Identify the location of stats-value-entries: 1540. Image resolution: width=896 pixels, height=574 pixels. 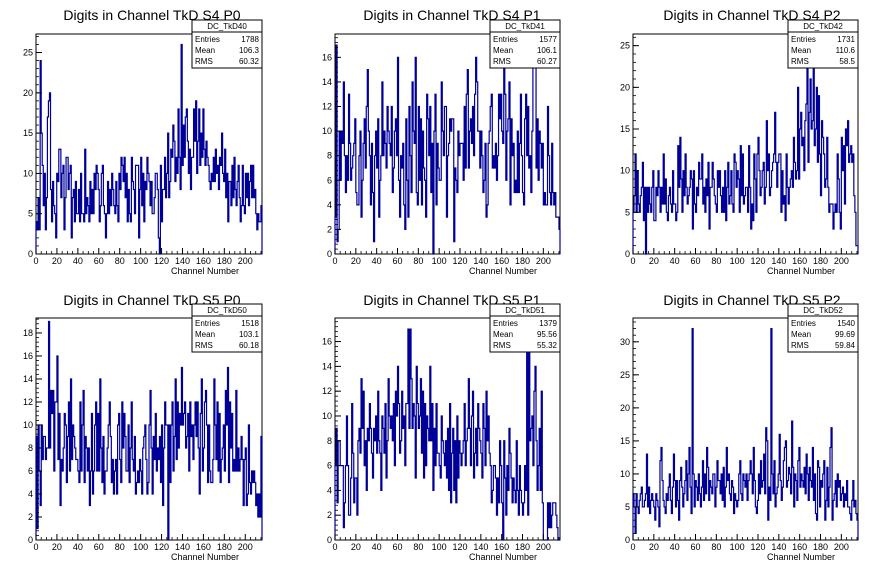
(846, 323).